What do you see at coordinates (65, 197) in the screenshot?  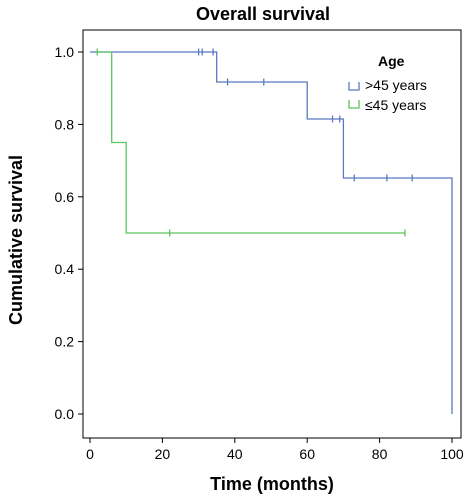 I see `y-tick-label: 0.6` at bounding box center [65, 197].